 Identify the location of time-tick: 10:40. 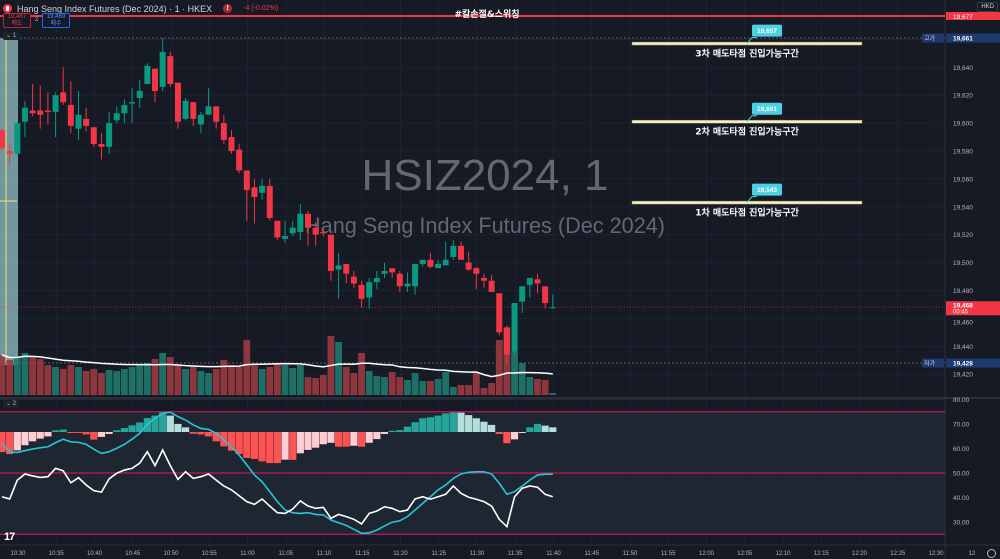
(95, 554).